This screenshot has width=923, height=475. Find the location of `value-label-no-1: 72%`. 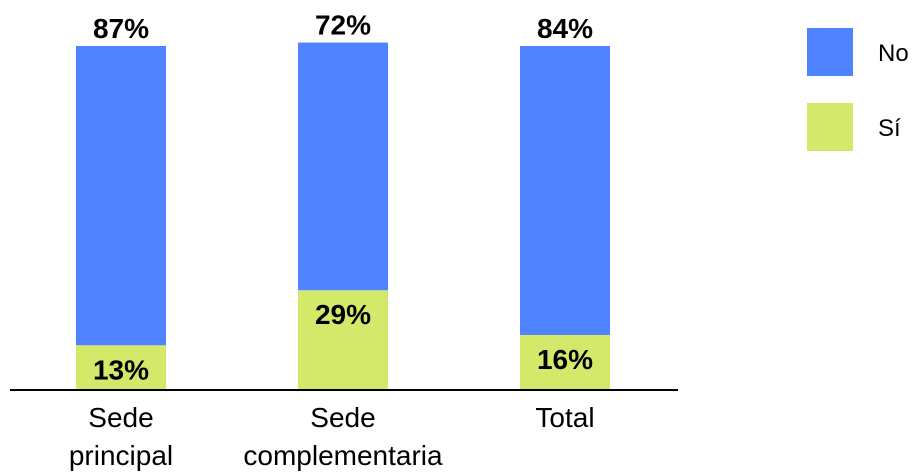

value-label-no-1: 72% is located at coordinates (343, 25).